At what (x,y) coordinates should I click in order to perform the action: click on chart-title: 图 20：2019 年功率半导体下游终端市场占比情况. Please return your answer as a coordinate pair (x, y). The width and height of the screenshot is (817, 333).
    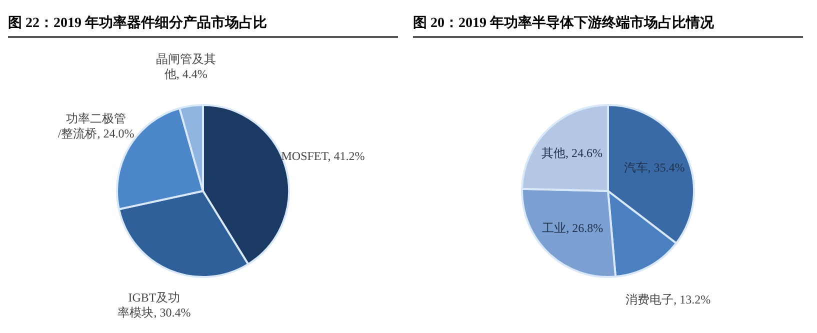
    Looking at the image, I should click on (608, 26).